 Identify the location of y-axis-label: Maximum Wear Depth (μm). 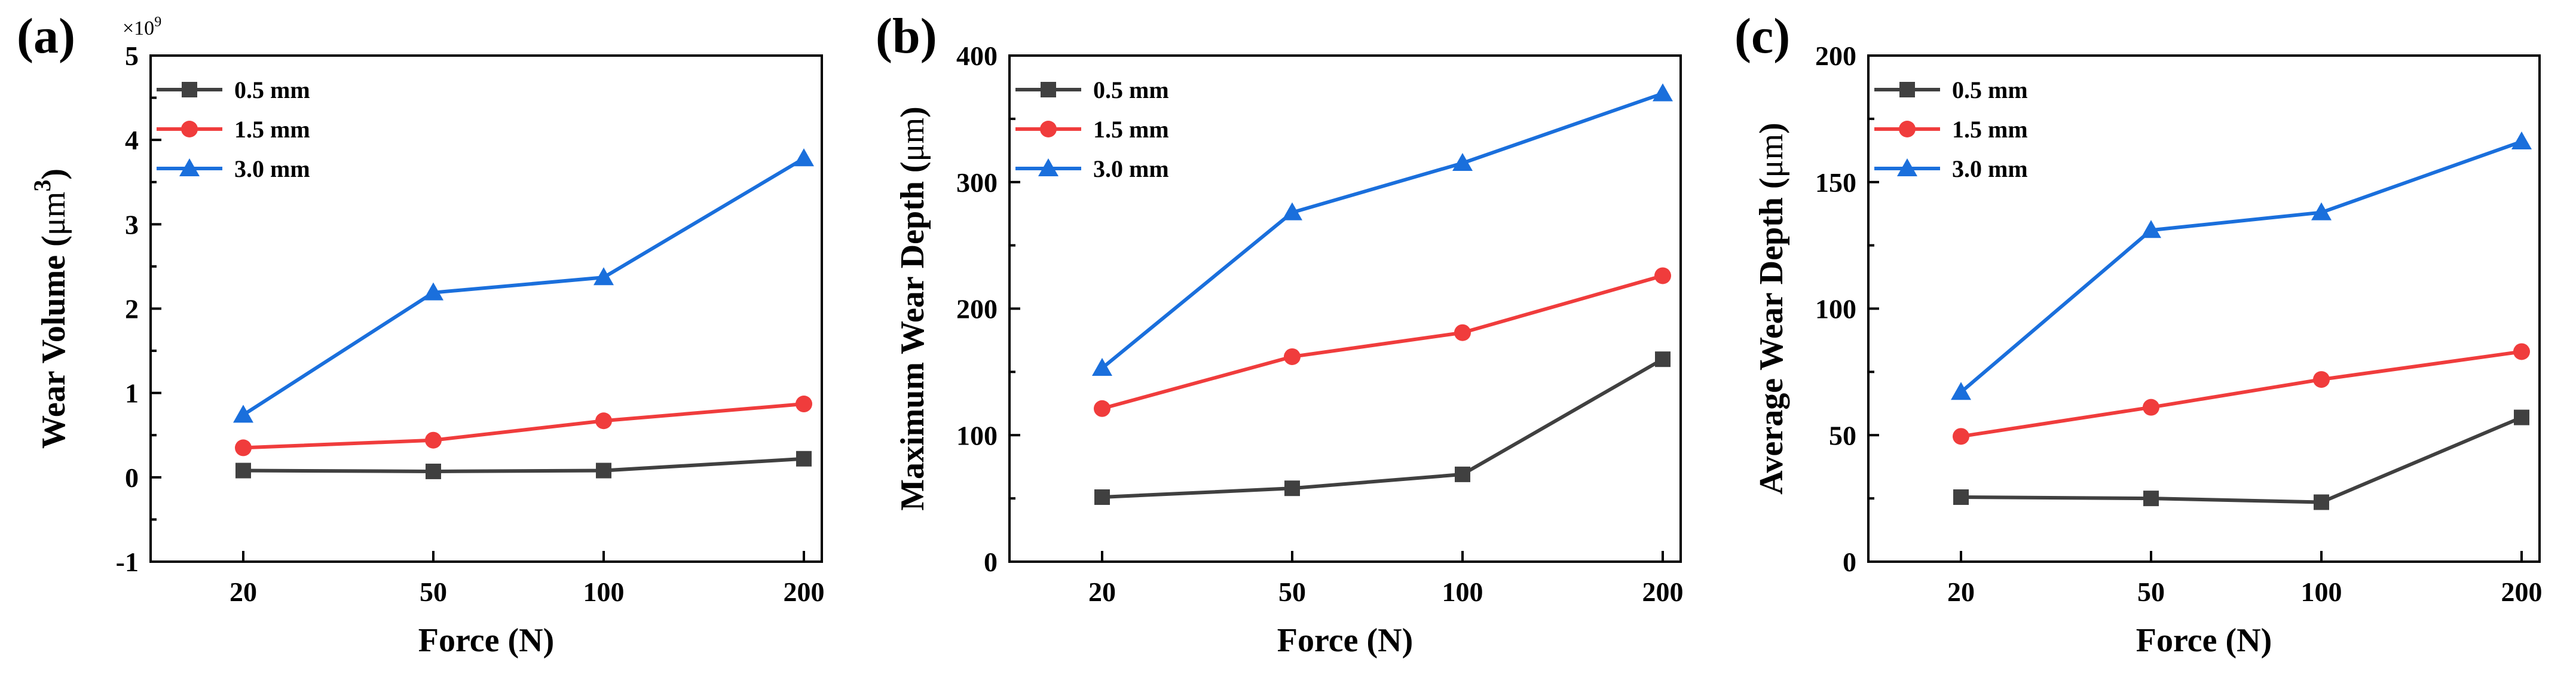
(912, 308).